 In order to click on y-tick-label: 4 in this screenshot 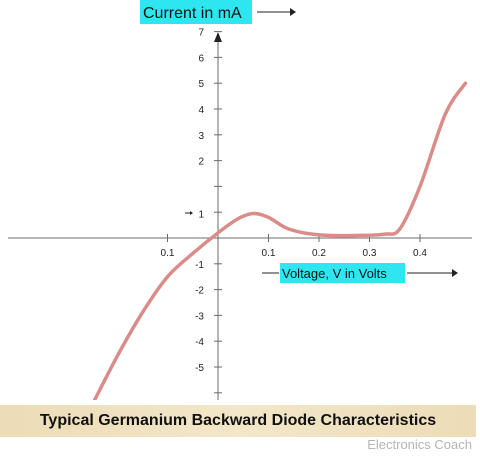, I will do `click(201, 110)`.